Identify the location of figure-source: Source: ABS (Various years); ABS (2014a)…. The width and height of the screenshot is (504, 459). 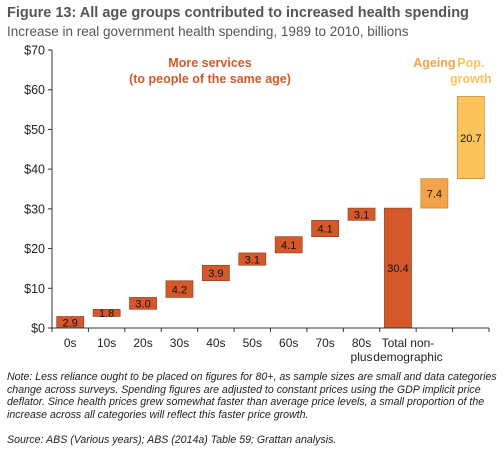
(172, 440).